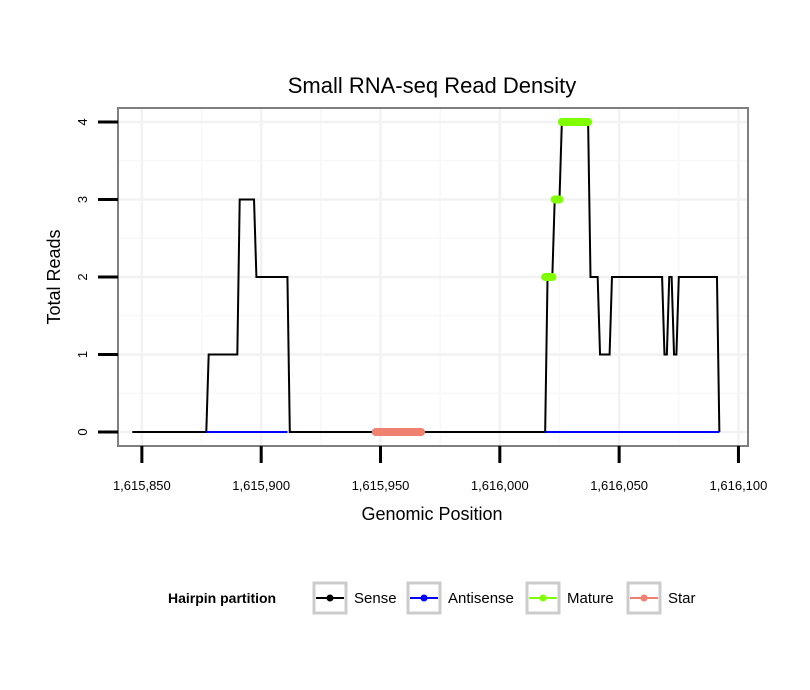 This screenshot has height=690, width=810. I want to click on legend-dot-antisense, so click(424, 598).